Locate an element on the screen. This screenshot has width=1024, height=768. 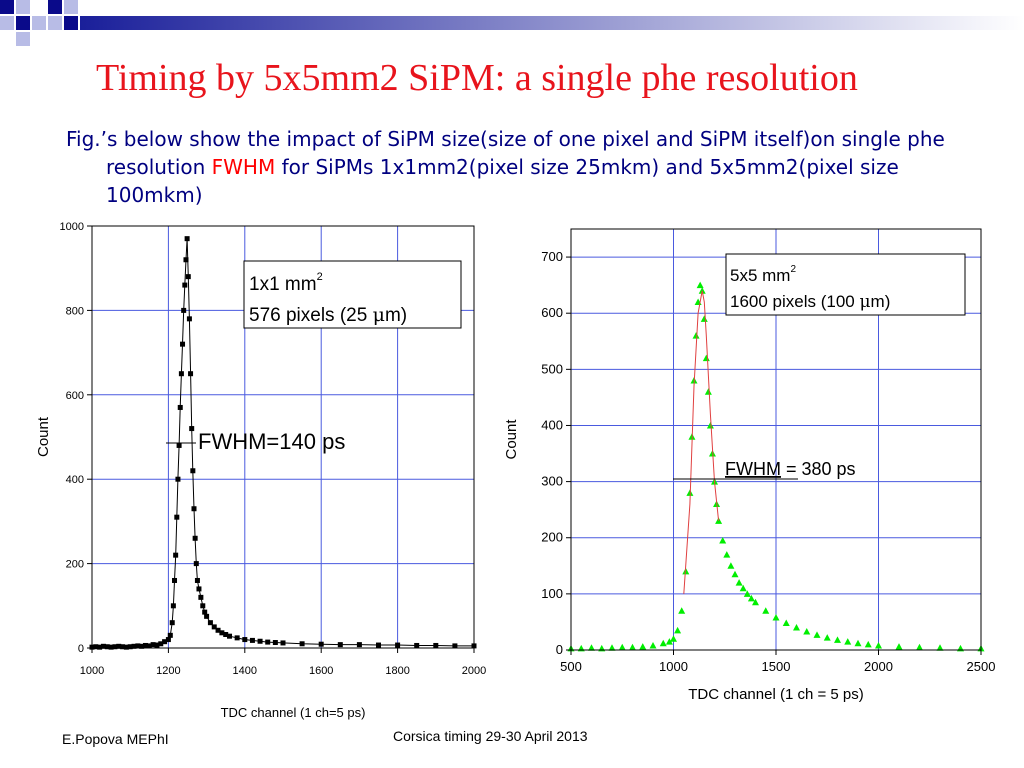
right-x-tick-label: 1000 is located at coordinates (673, 666).